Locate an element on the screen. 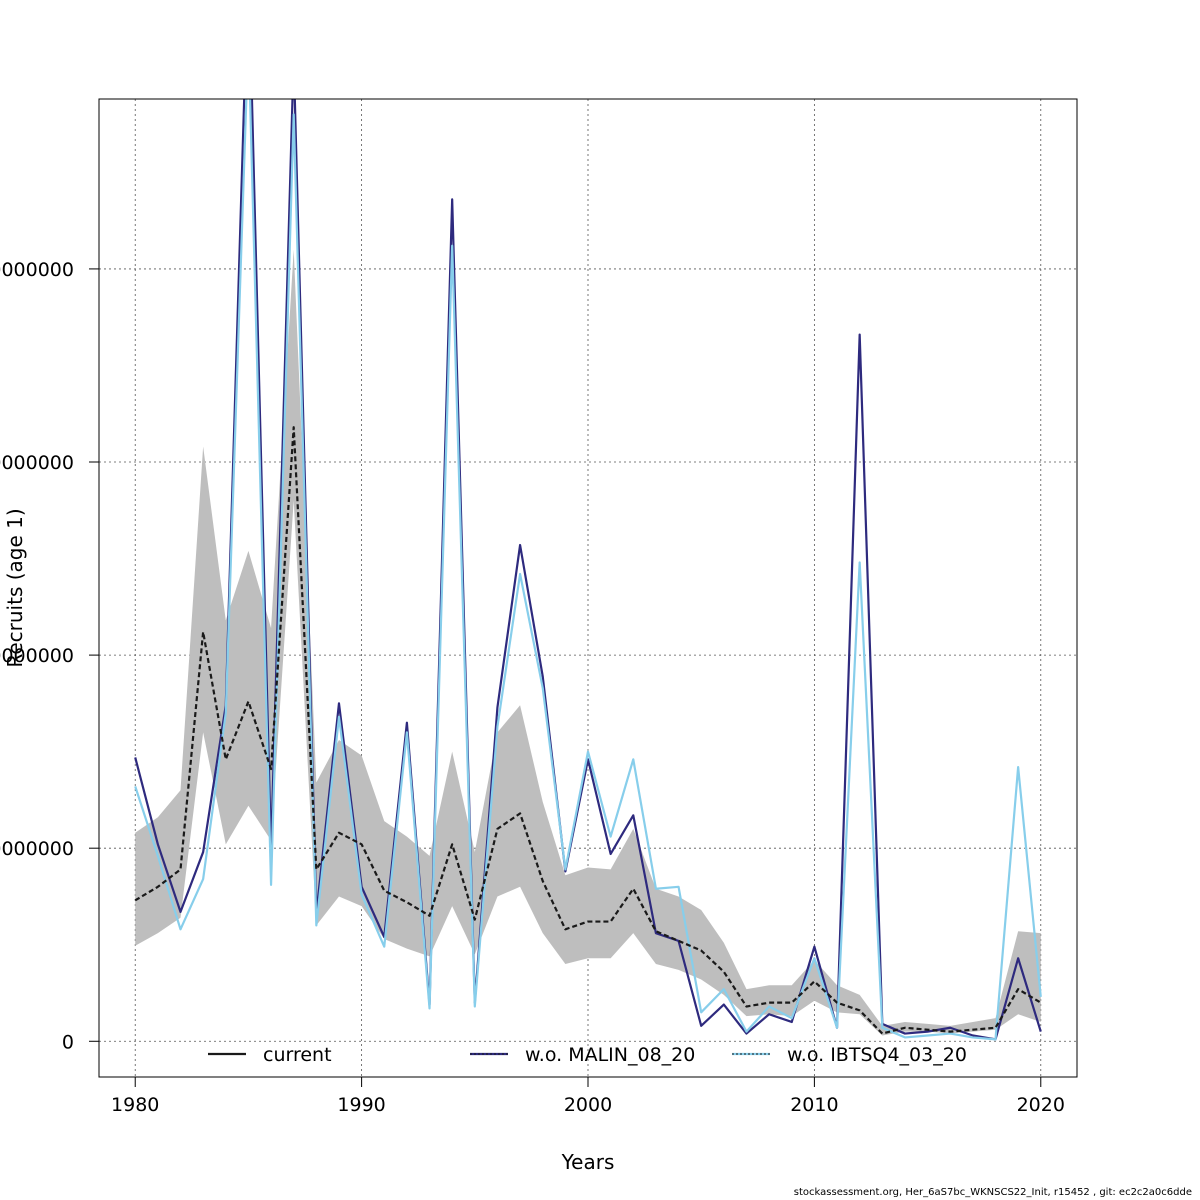 Image resolution: width=1200 pixels, height=1200 pixels. y-axis-label: Recruits (age 1) is located at coordinates (15, 587).